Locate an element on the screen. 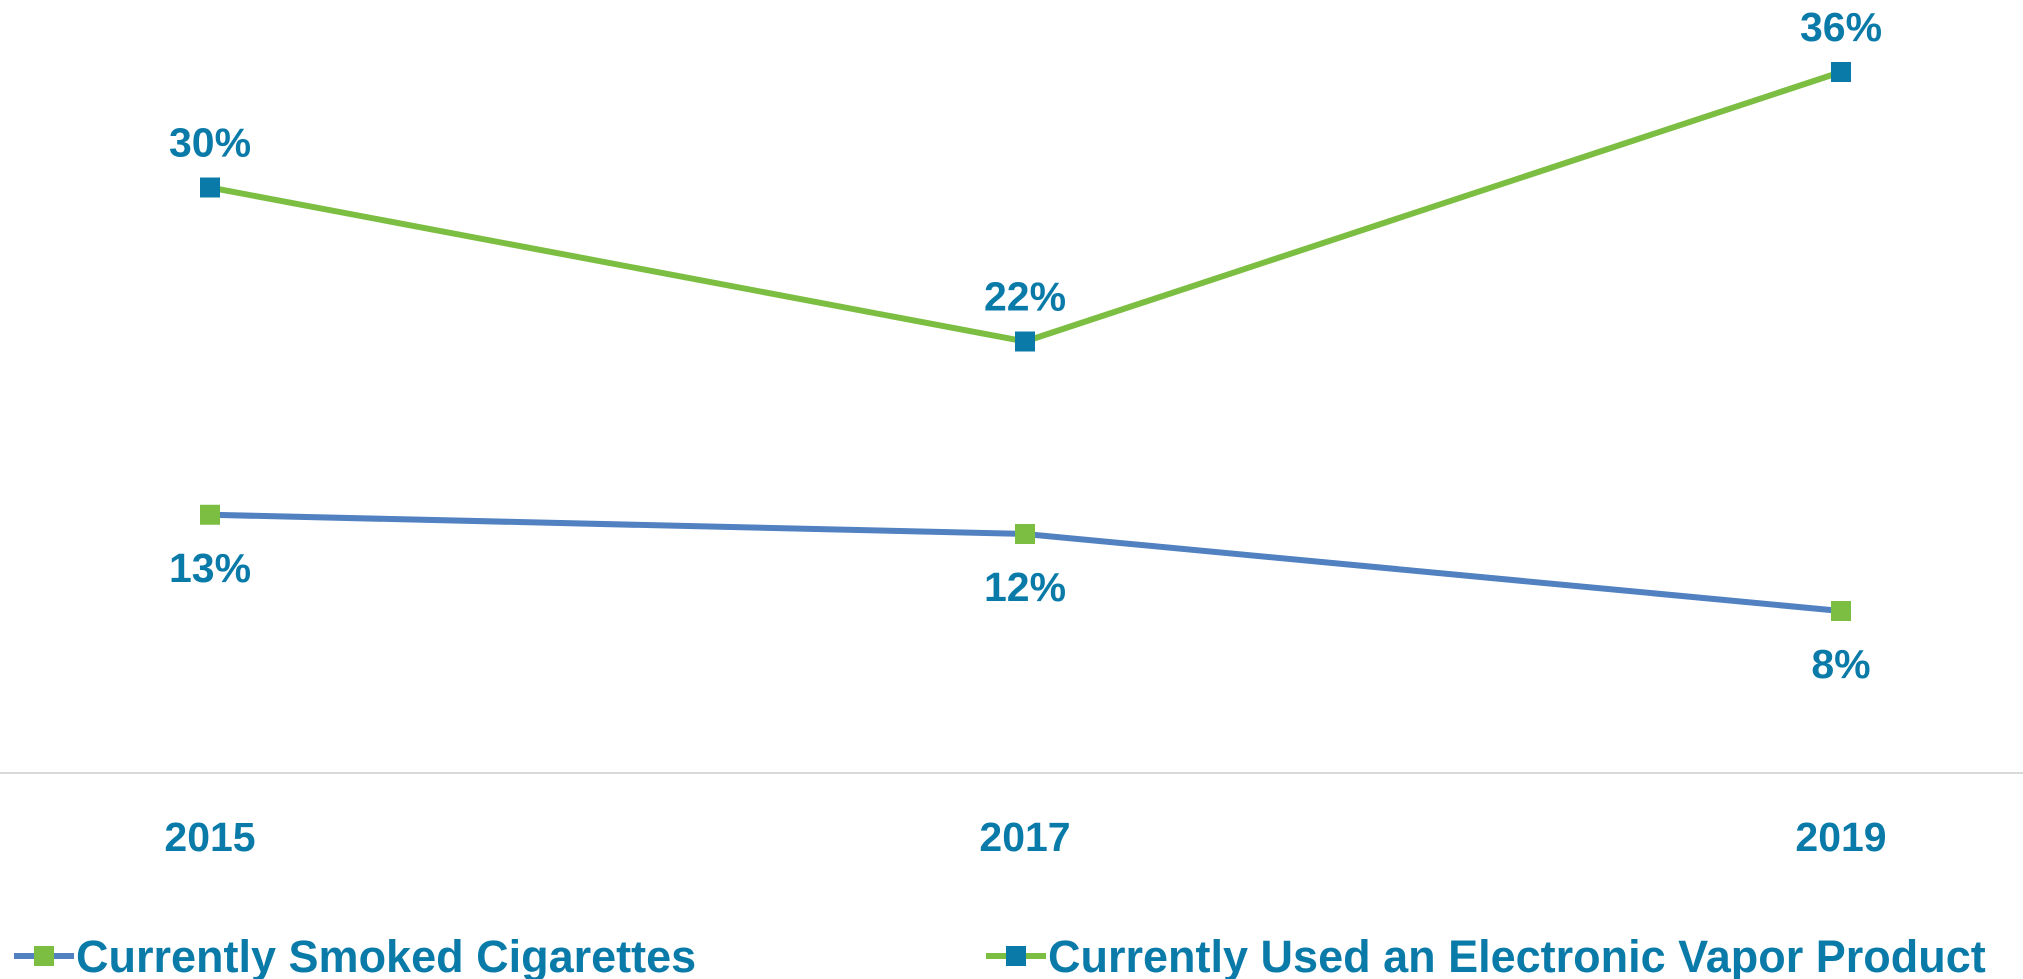 This screenshot has height=979, width=2023. legend-label: Currently Smoked Cigarettes is located at coordinates (386, 955).